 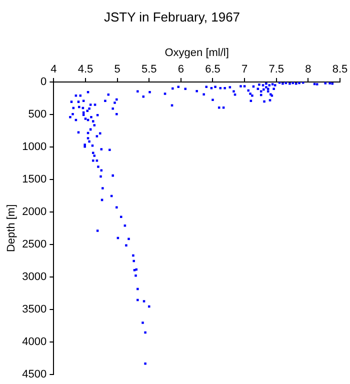 I want to click on y-tick-label: 500, so click(x=37, y=114).